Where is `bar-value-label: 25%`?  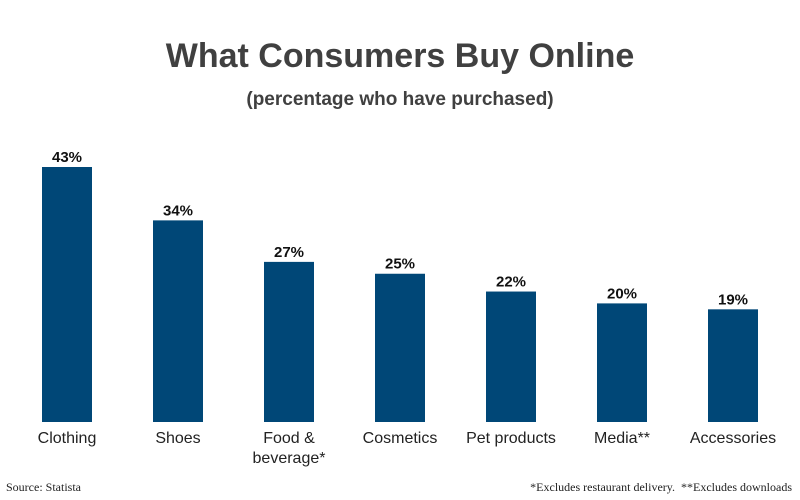
bar-value-label: 25% is located at coordinates (400, 264).